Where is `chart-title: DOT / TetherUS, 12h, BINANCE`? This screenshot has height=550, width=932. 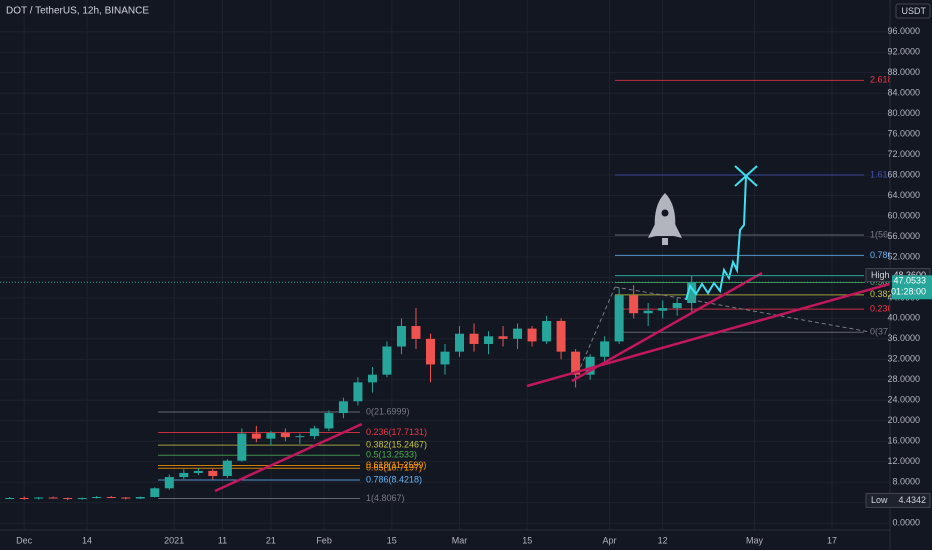
chart-title: DOT / TetherUS, 12h, BINANCE is located at coordinates (77, 11).